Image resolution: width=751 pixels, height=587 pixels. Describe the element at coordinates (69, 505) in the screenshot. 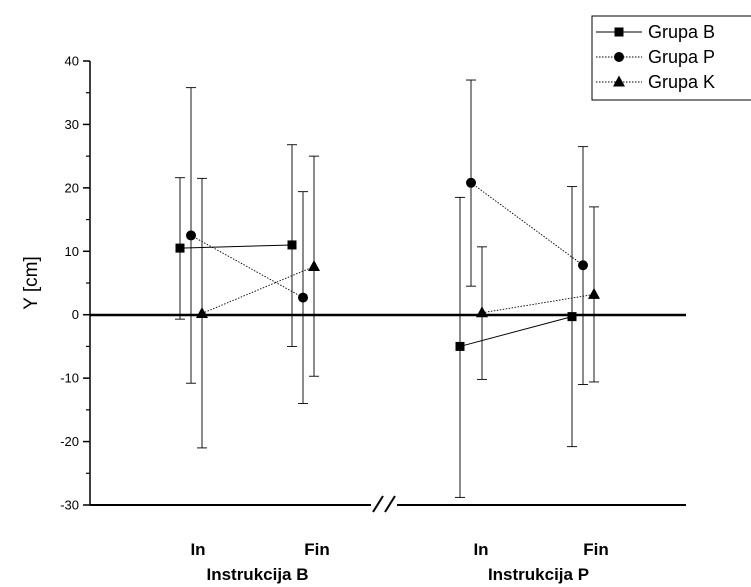

I see `y-tick-label: -30` at that location.